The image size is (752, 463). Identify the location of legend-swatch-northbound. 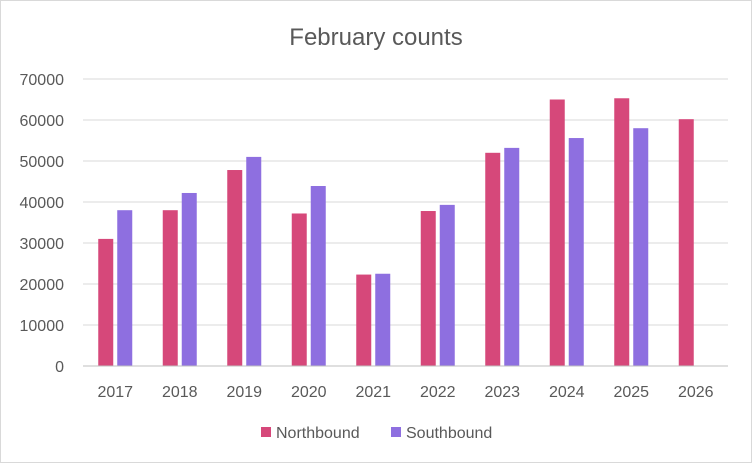
(266, 432).